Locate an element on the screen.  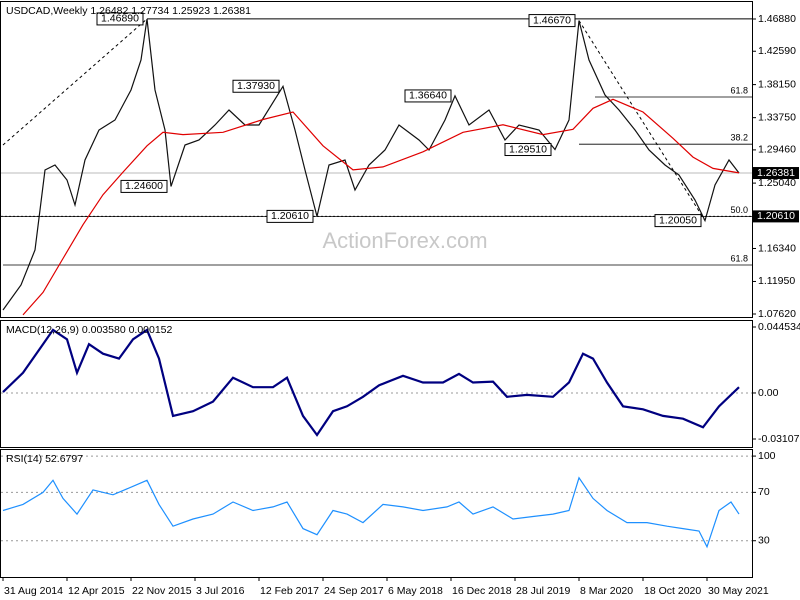
price-marker-label: 1.26381 is located at coordinates (776, 173).